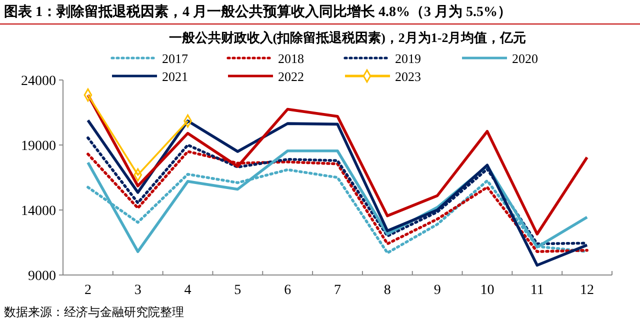 The image size is (640, 323). Describe the element at coordinates (525, 58) in the screenshot. I see `legend-label: 2020` at that location.